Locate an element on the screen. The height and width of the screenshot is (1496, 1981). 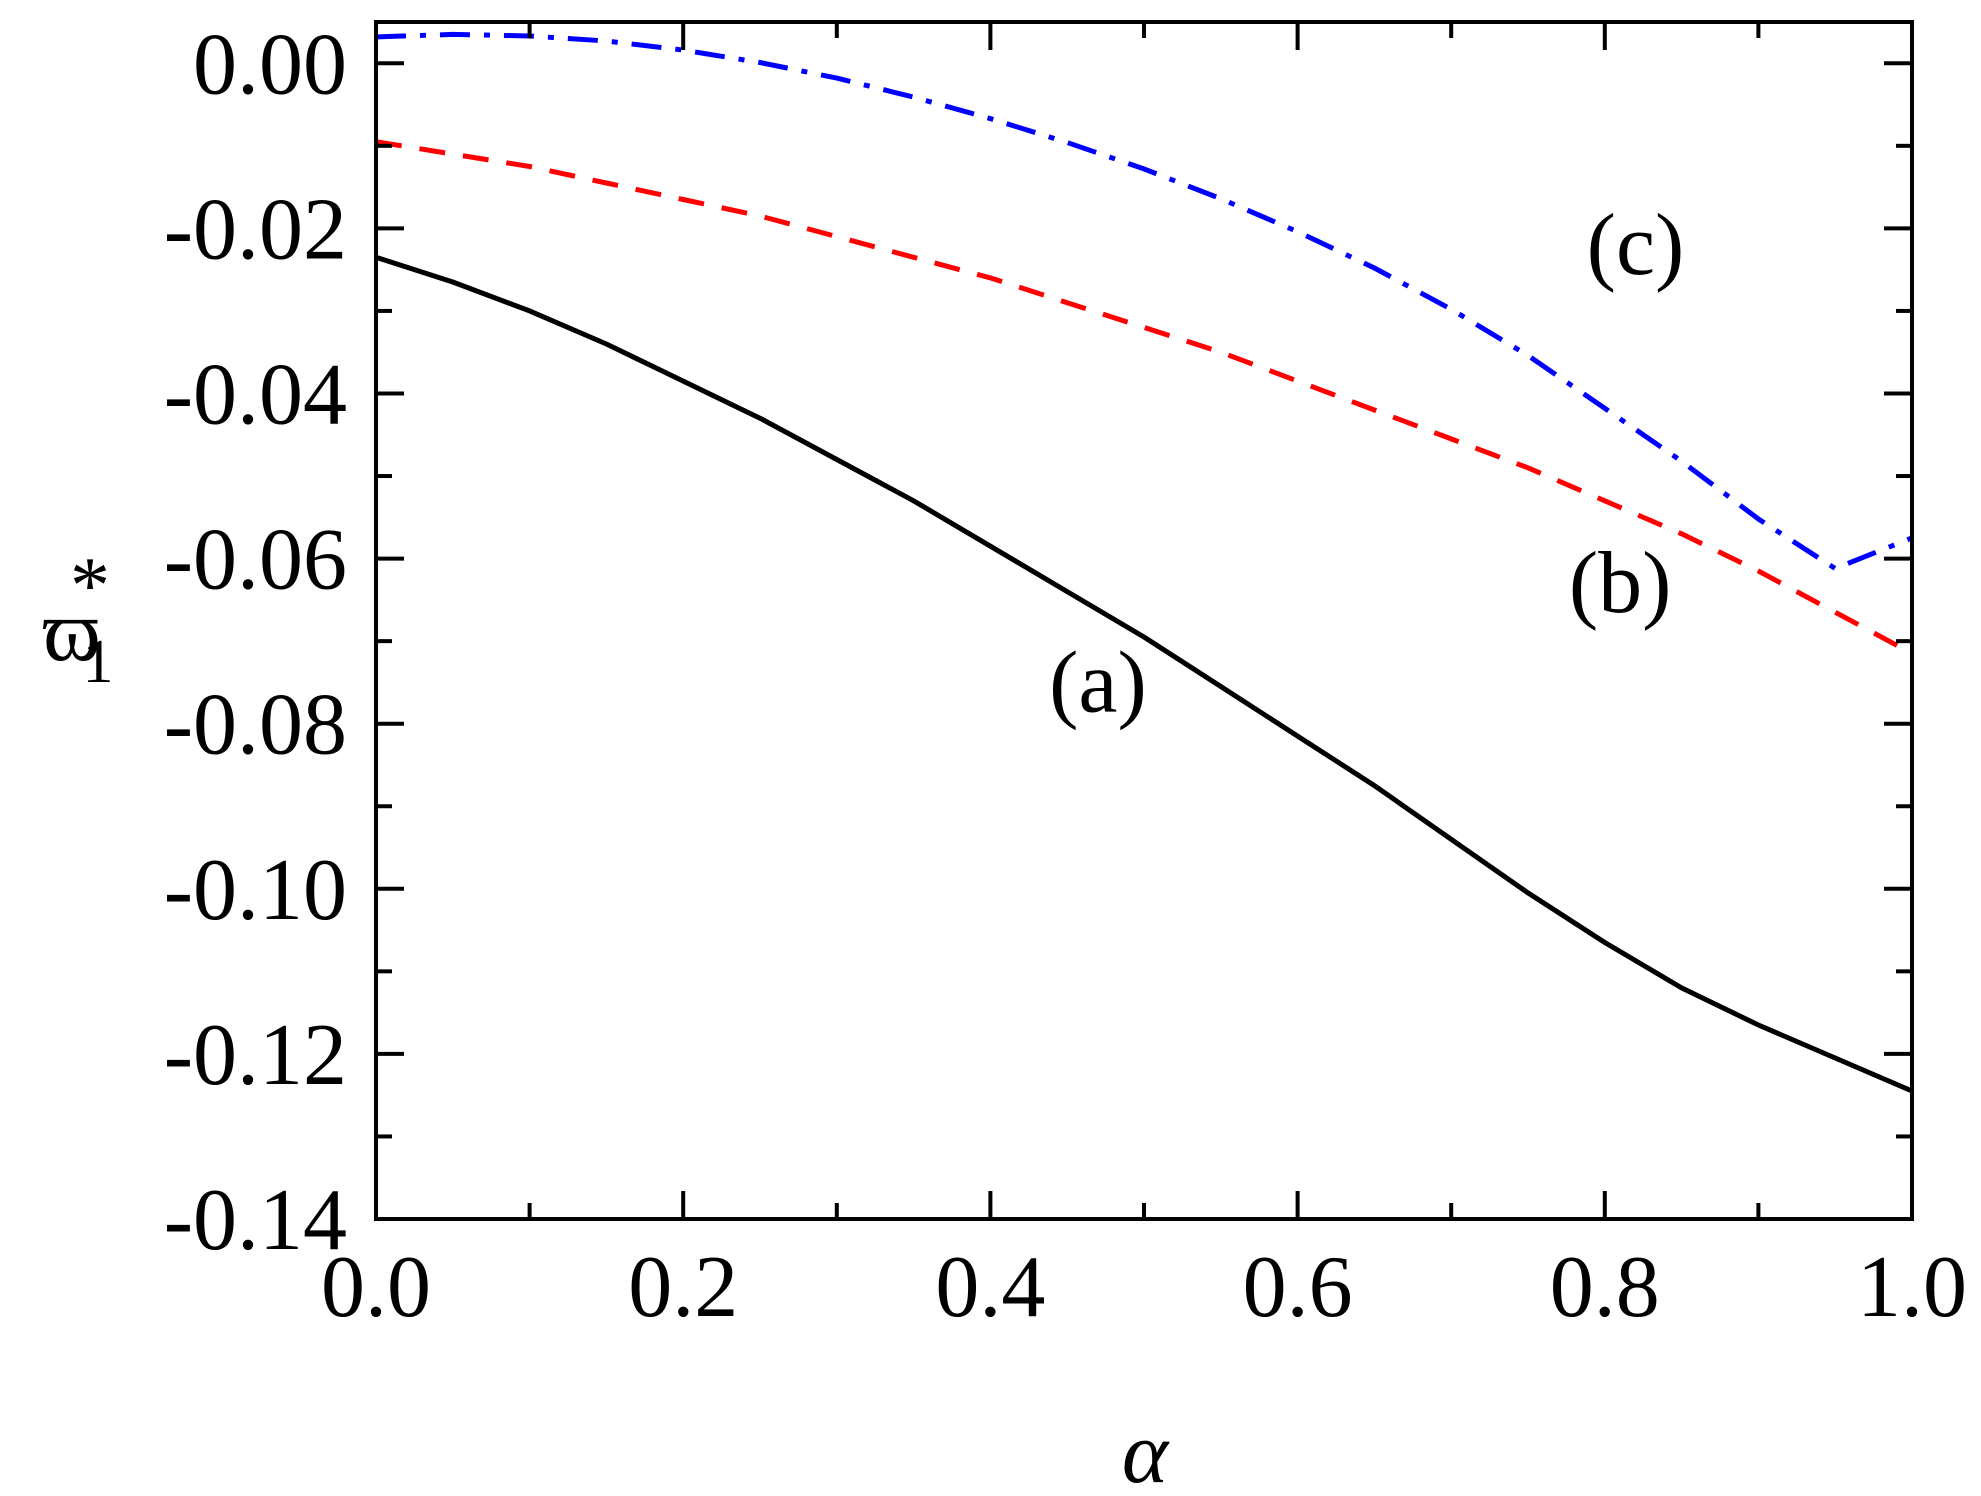
y-axis-label: ϖ 1 * is located at coordinates (78, 619).